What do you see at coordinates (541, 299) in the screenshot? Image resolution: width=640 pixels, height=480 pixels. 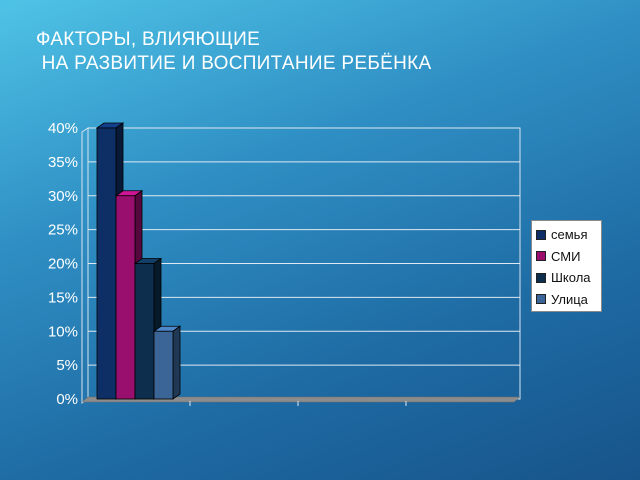 I see `legend-swatch-street` at bounding box center [541, 299].